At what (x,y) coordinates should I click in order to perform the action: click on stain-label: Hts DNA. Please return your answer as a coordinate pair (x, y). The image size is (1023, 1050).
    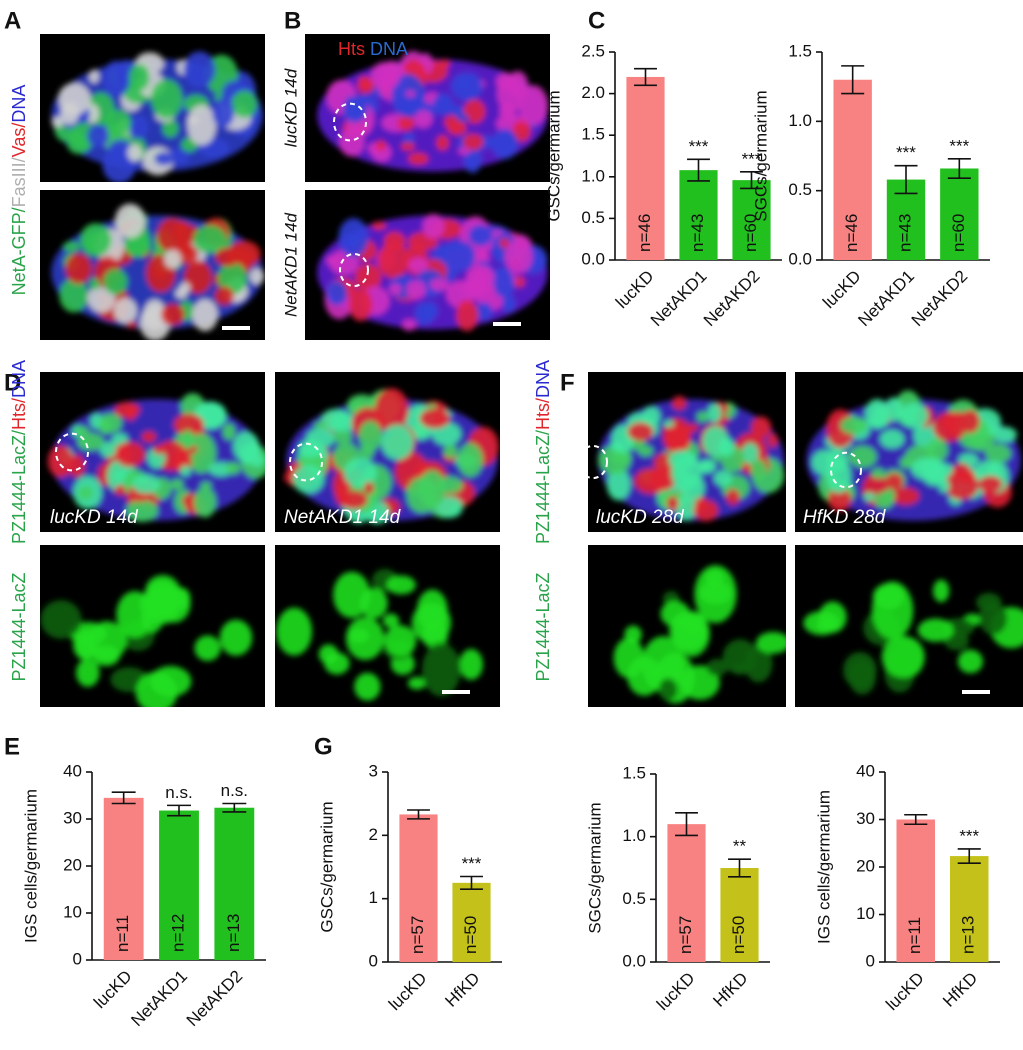
    Looking at the image, I should click on (373, 49).